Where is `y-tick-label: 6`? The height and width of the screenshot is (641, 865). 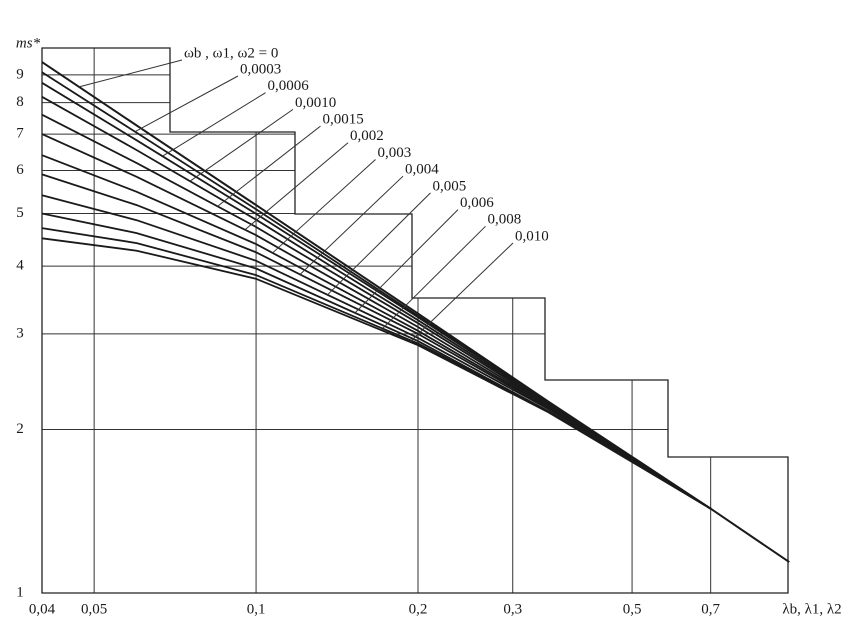 y-tick-label: 6 is located at coordinates (20, 170).